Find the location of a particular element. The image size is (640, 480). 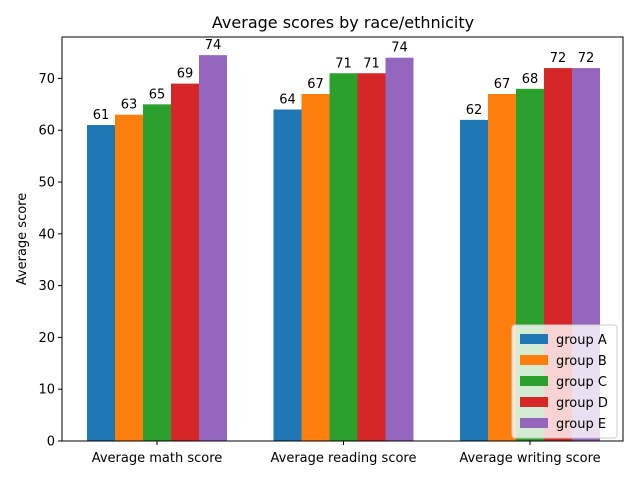

legend-label: group A is located at coordinates (581, 340).